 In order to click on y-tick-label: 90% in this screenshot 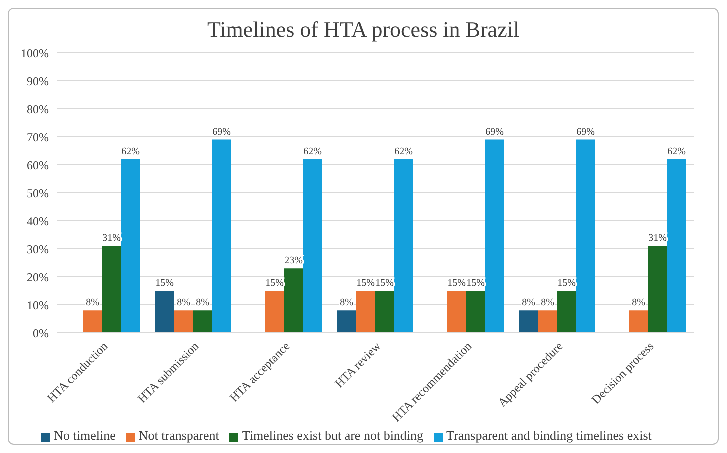, I will do `click(38, 81)`.